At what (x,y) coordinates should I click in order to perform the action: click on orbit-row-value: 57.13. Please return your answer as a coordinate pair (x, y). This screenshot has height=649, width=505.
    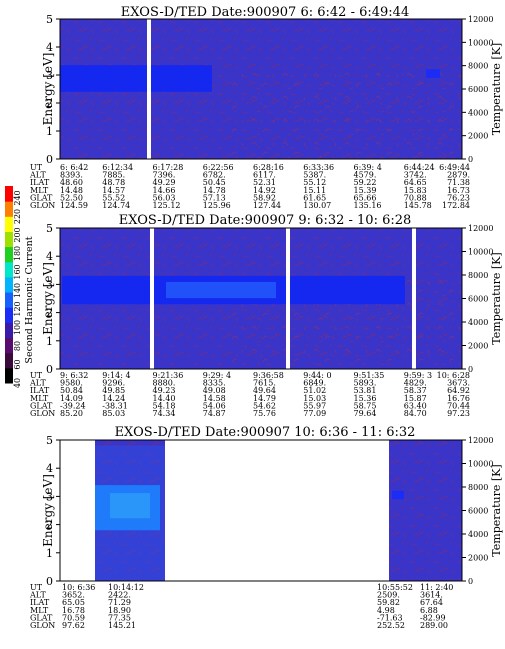
    Looking at the image, I should click on (214, 197).